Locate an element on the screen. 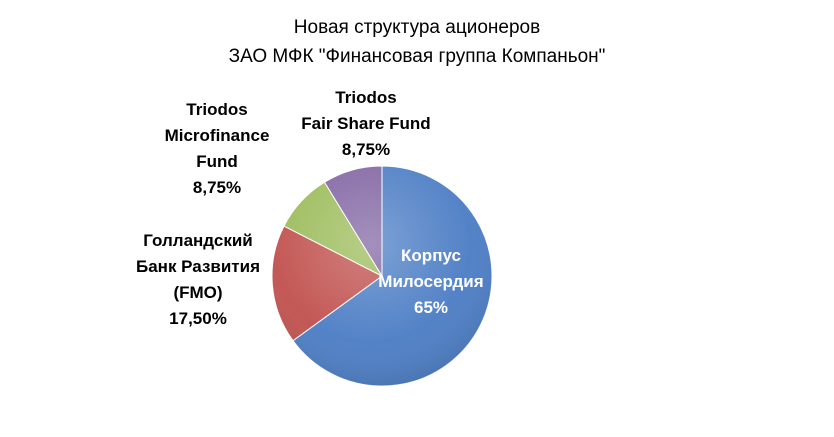 This screenshot has height=437, width=834. slice-name-line: Fund is located at coordinates (217, 161).